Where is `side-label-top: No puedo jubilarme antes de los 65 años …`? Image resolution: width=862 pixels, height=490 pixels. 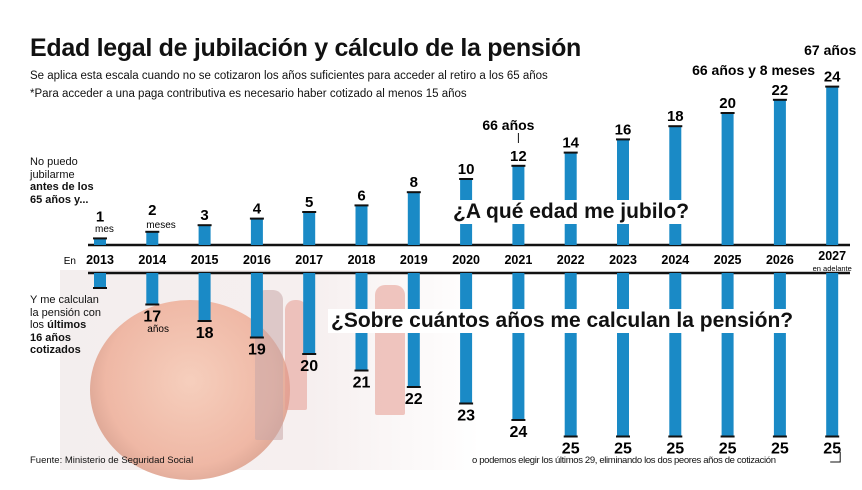 side-label-top: No puedo jubilarme antes de los 65 años … is located at coordinates (62, 181).